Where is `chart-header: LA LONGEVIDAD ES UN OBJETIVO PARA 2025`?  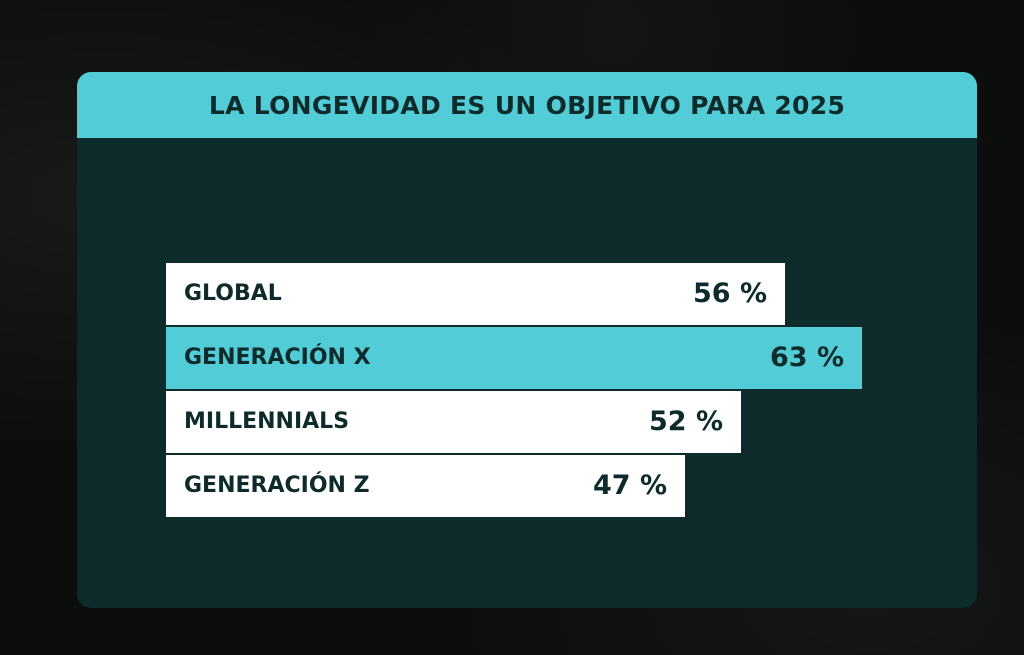
chart-header: LA LONGEVIDAD ES UN OBJETIVO PARA 2025 is located at coordinates (527, 105).